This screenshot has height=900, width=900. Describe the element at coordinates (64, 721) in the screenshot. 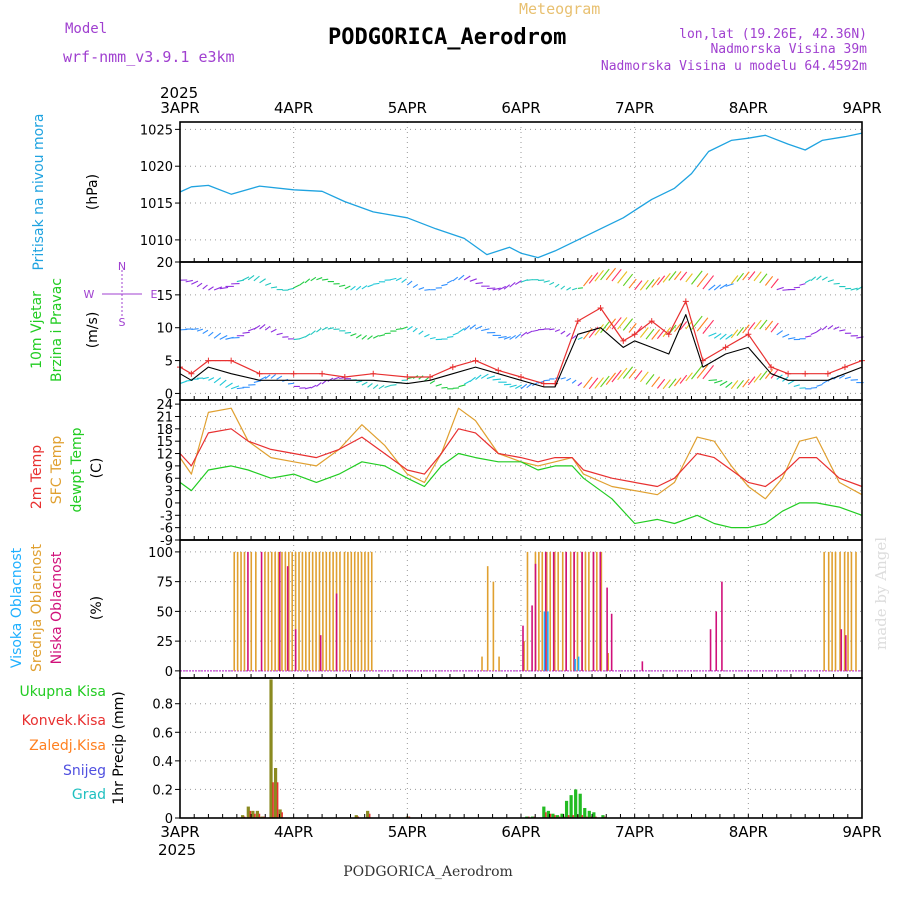

I see `precip-legend-item: Konvek.Kisa` at that location.